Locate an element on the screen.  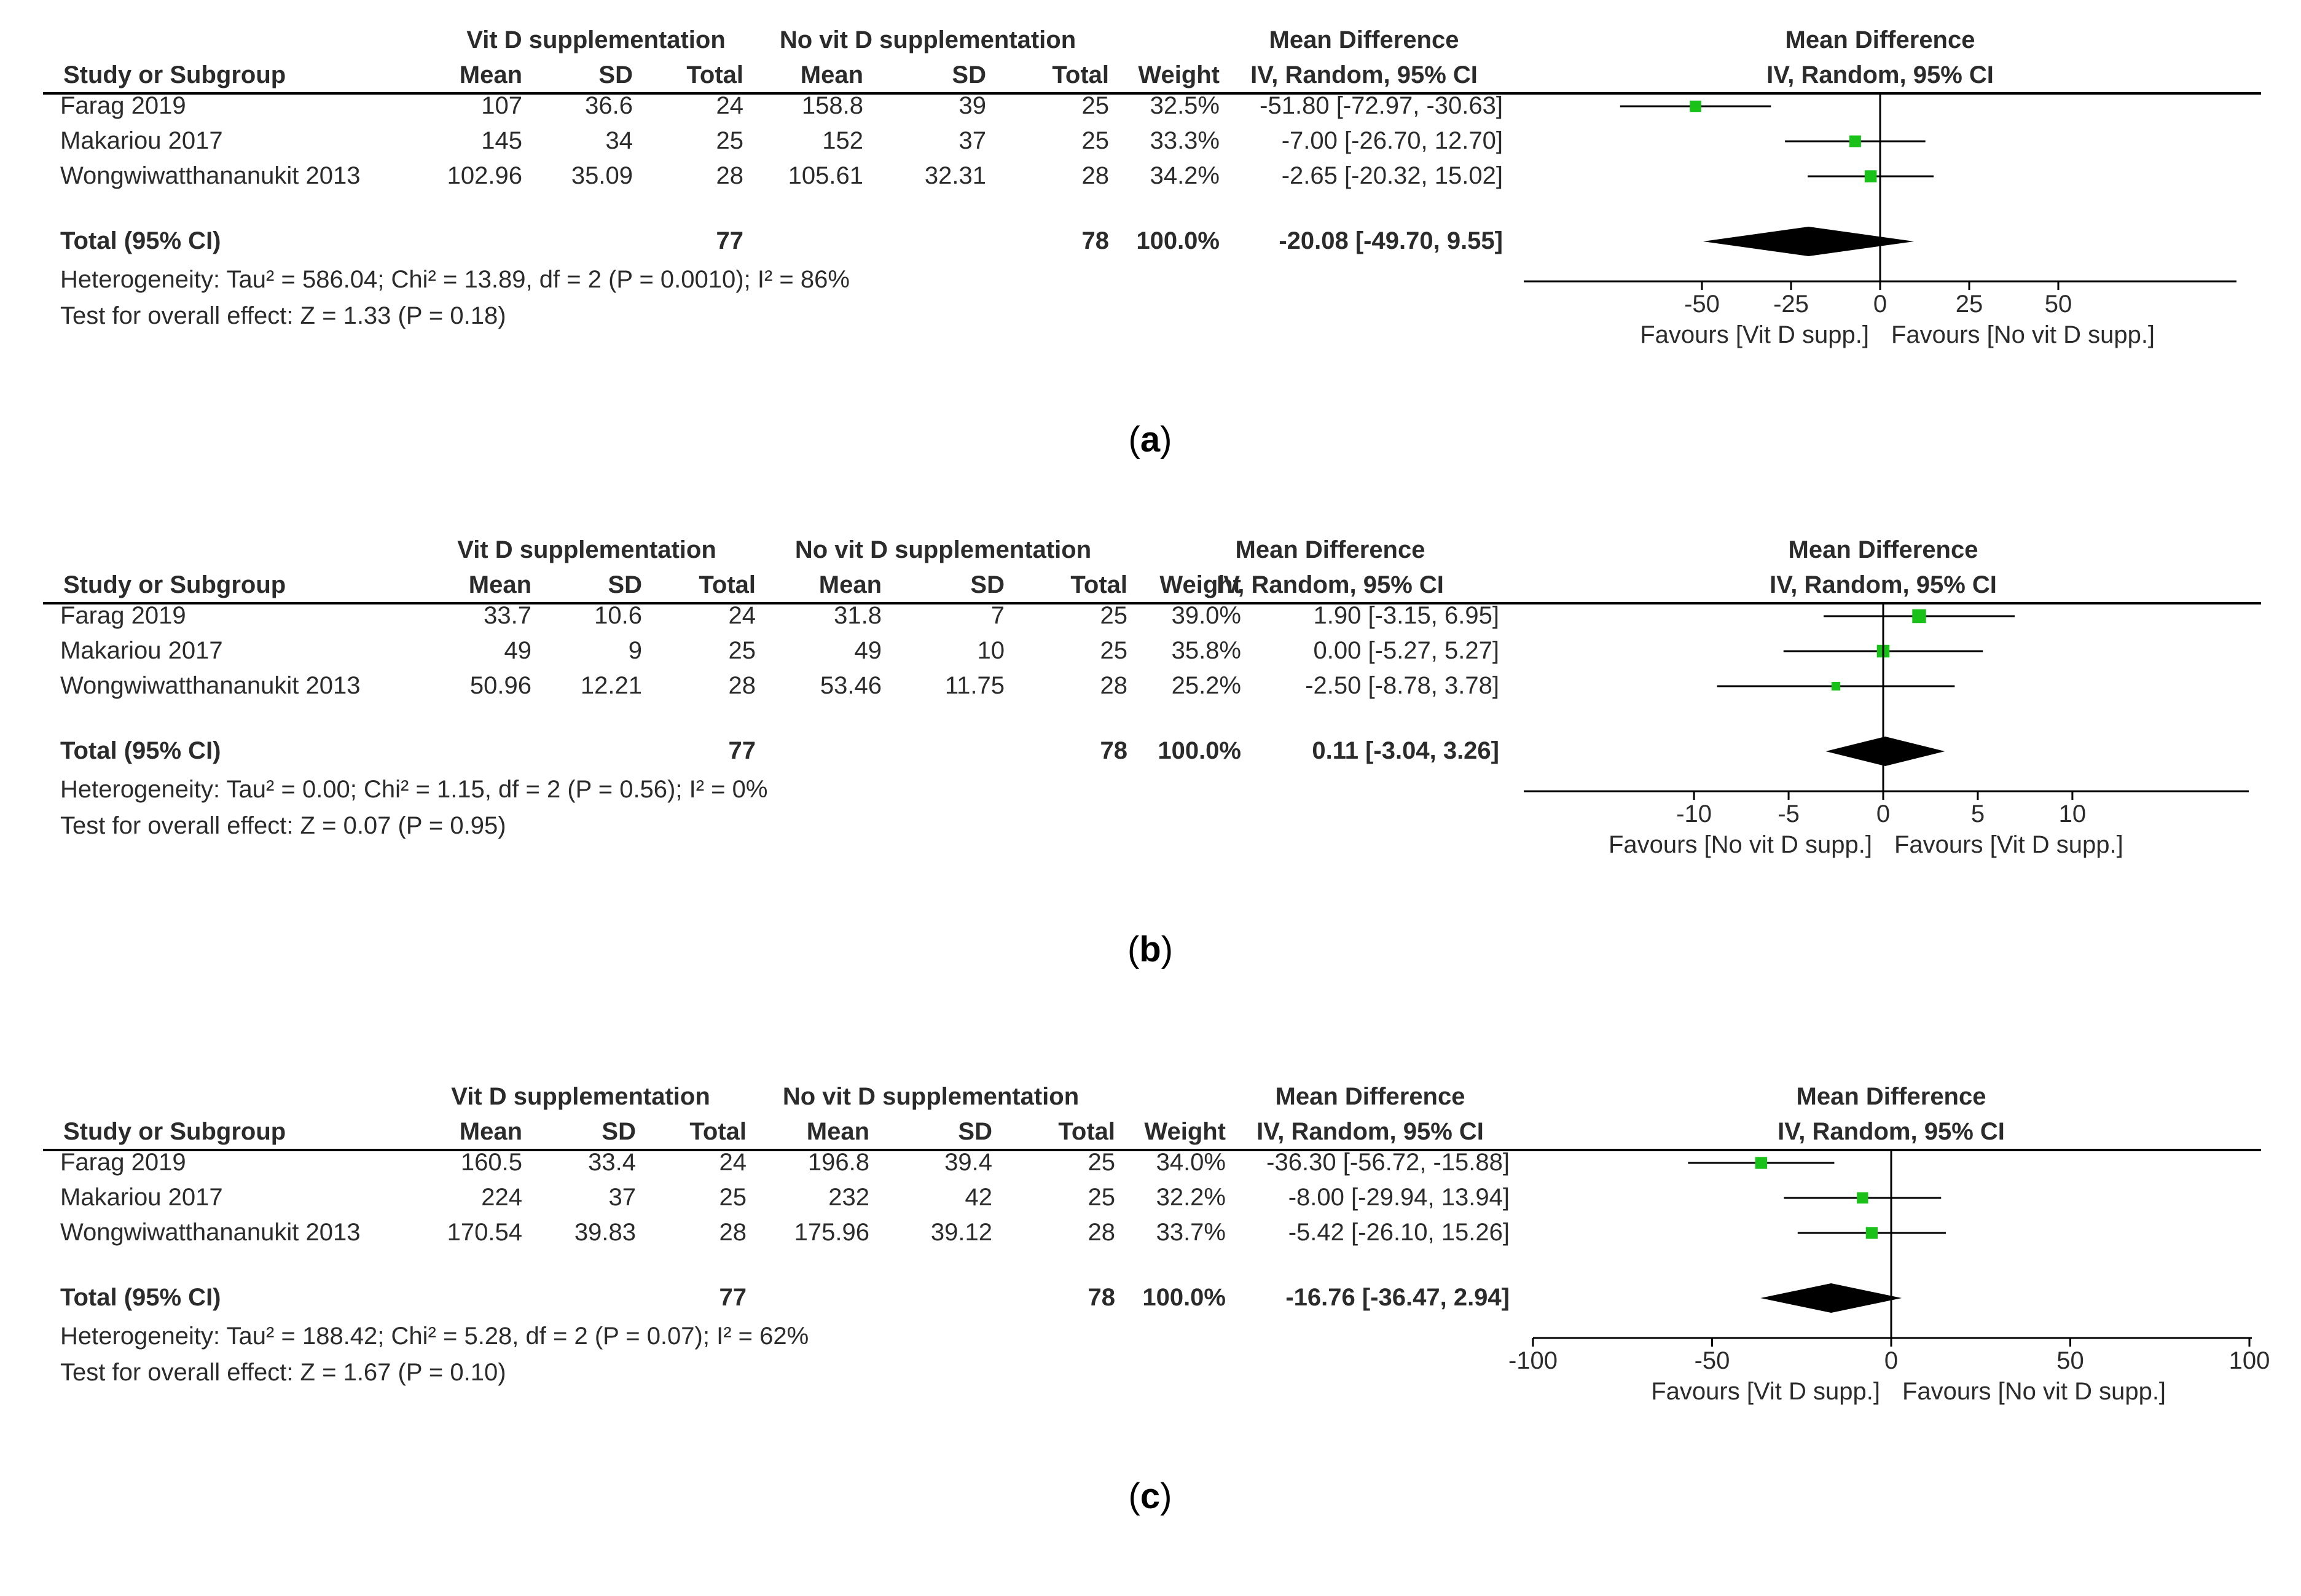
sd1-value: 12.21 is located at coordinates (611, 685).